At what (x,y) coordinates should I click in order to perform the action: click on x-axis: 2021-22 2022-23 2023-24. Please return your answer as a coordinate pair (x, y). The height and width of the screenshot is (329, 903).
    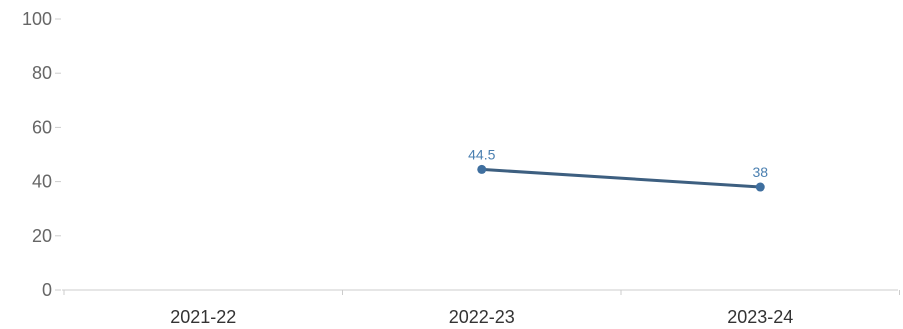
    Looking at the image, I should click on (481, 308).